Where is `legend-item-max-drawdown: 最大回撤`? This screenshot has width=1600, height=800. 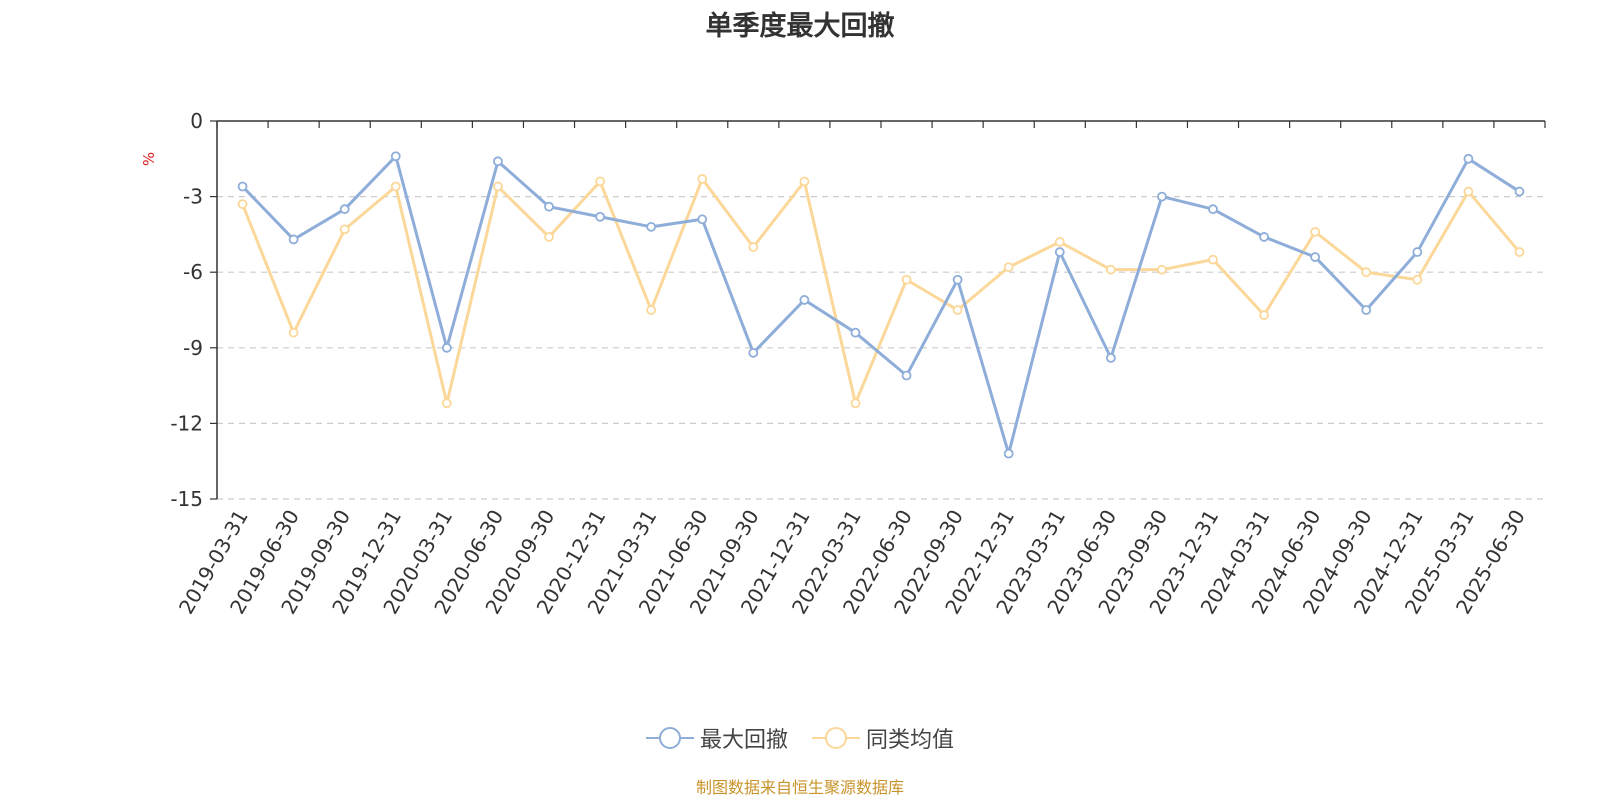 legend-item-max-drawdown: 最大回撤 is located at coordinates (716, 738).